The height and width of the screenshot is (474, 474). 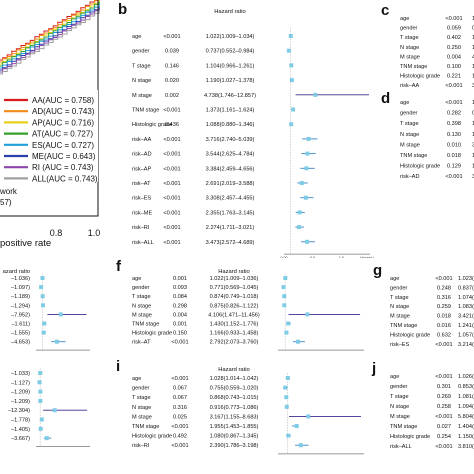 What do you see at coordinates (466, 298) in the screenshot?
I see `row-hazard-ratio: 1.074(` at bounding box center [466, 298].